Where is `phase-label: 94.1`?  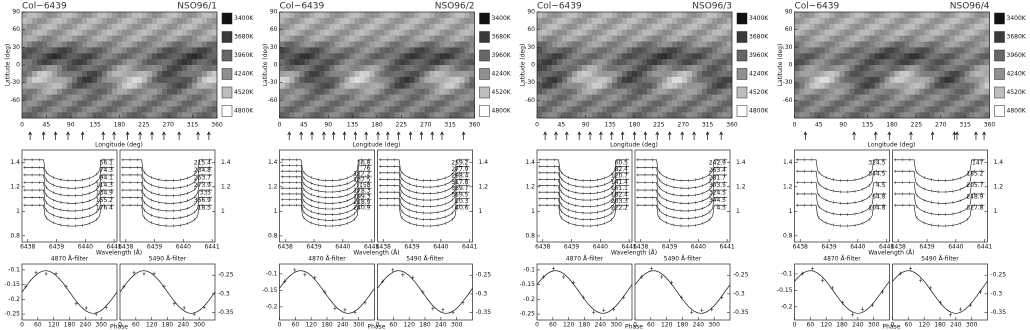
phase-label: 94.1 is located at coordinates (107, 177).